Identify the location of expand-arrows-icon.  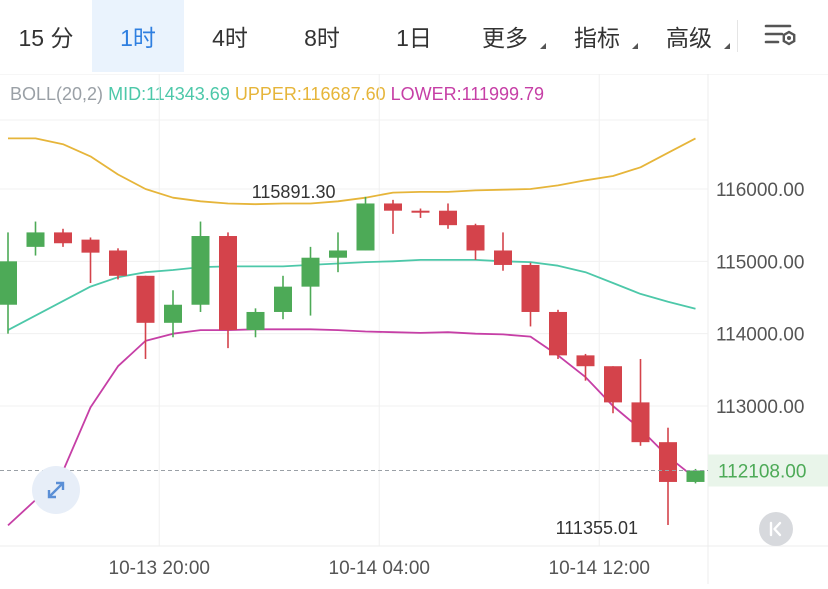
(56, 490).